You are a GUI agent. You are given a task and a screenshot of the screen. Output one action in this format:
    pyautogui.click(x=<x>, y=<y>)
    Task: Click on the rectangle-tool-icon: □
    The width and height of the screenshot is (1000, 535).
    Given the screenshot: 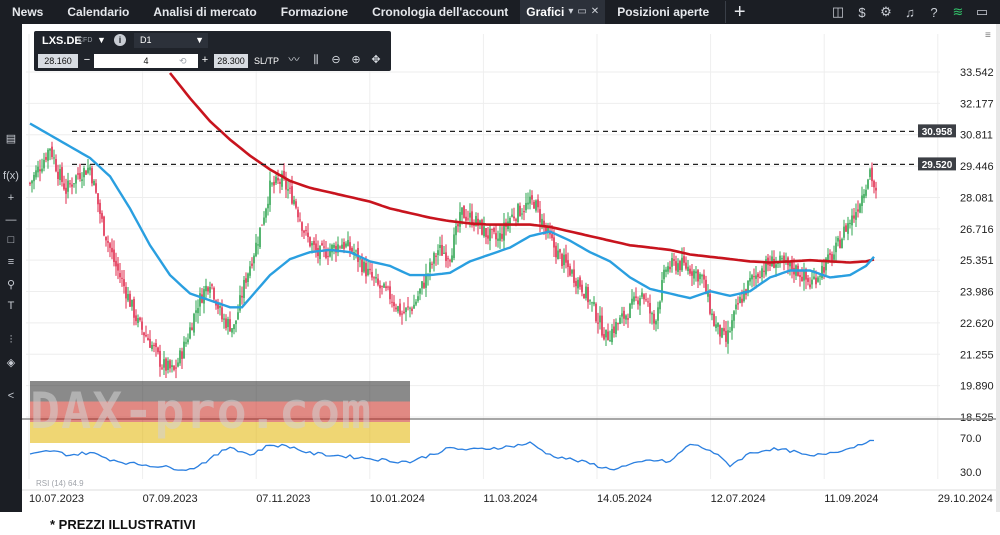 What is the action you would take?
    pyautogui.click(x=11, y=240)
    